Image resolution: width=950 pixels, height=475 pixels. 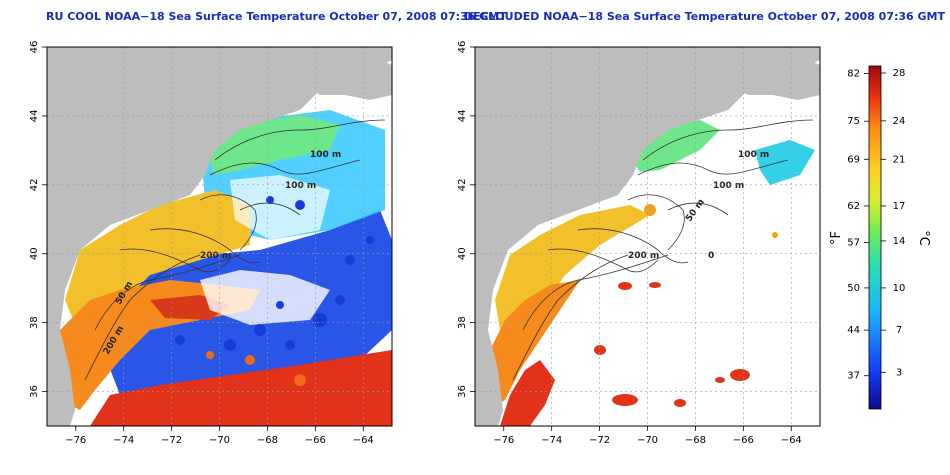 I want to click on colorbar-ticks: 82 75 69 62 57 50 44 37 28 24 21 17 14 10 7 3, so click(x=876, y=225).